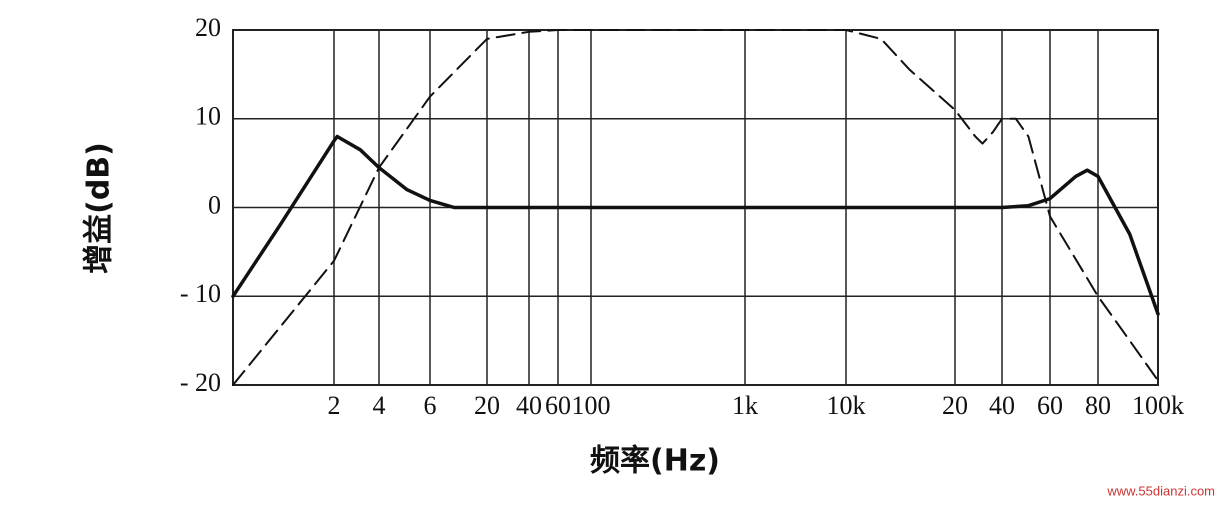 This screenshot has height=505, width=1225. What do you see at coordinates (200, 382) in the screenshot?
I see `y-tick-label: - 20` at bounding box center [200, 382].